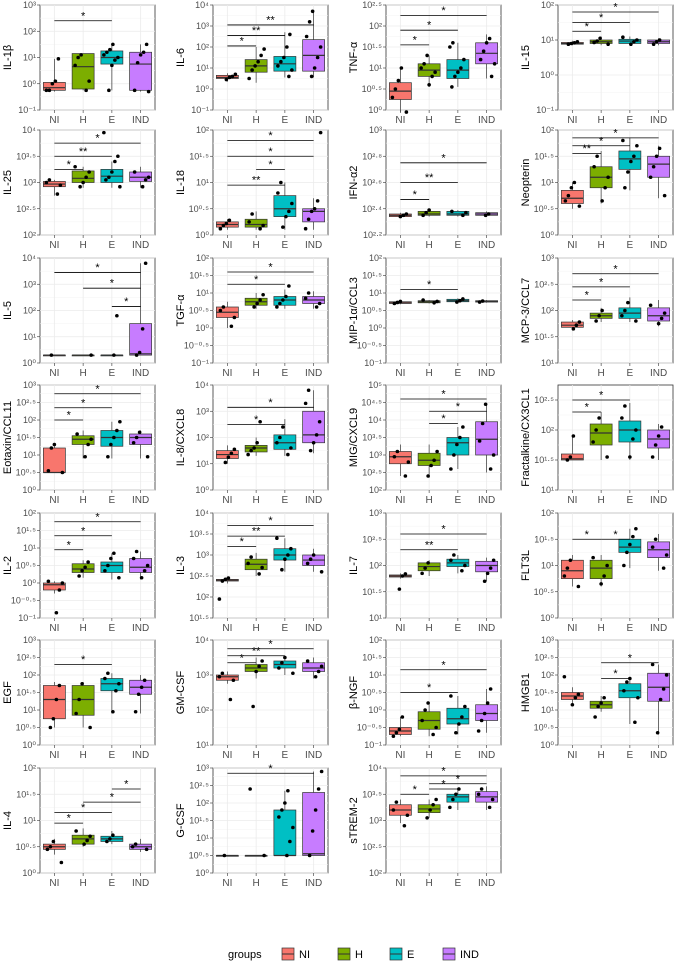  What do you see at coordinates (29, 183) in the screenshot?
I see `y-tick-label: 10³` at bounding box center [29, 183].